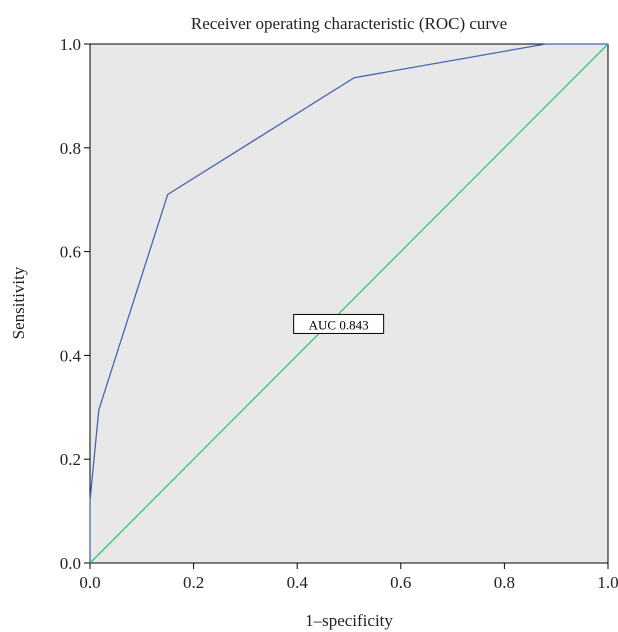 The image size is (618, 632). What do you see at coordinates (607, 582) in the screenshot?
I see `x-tick-label: 1.0` at bounding box center [607, 582].